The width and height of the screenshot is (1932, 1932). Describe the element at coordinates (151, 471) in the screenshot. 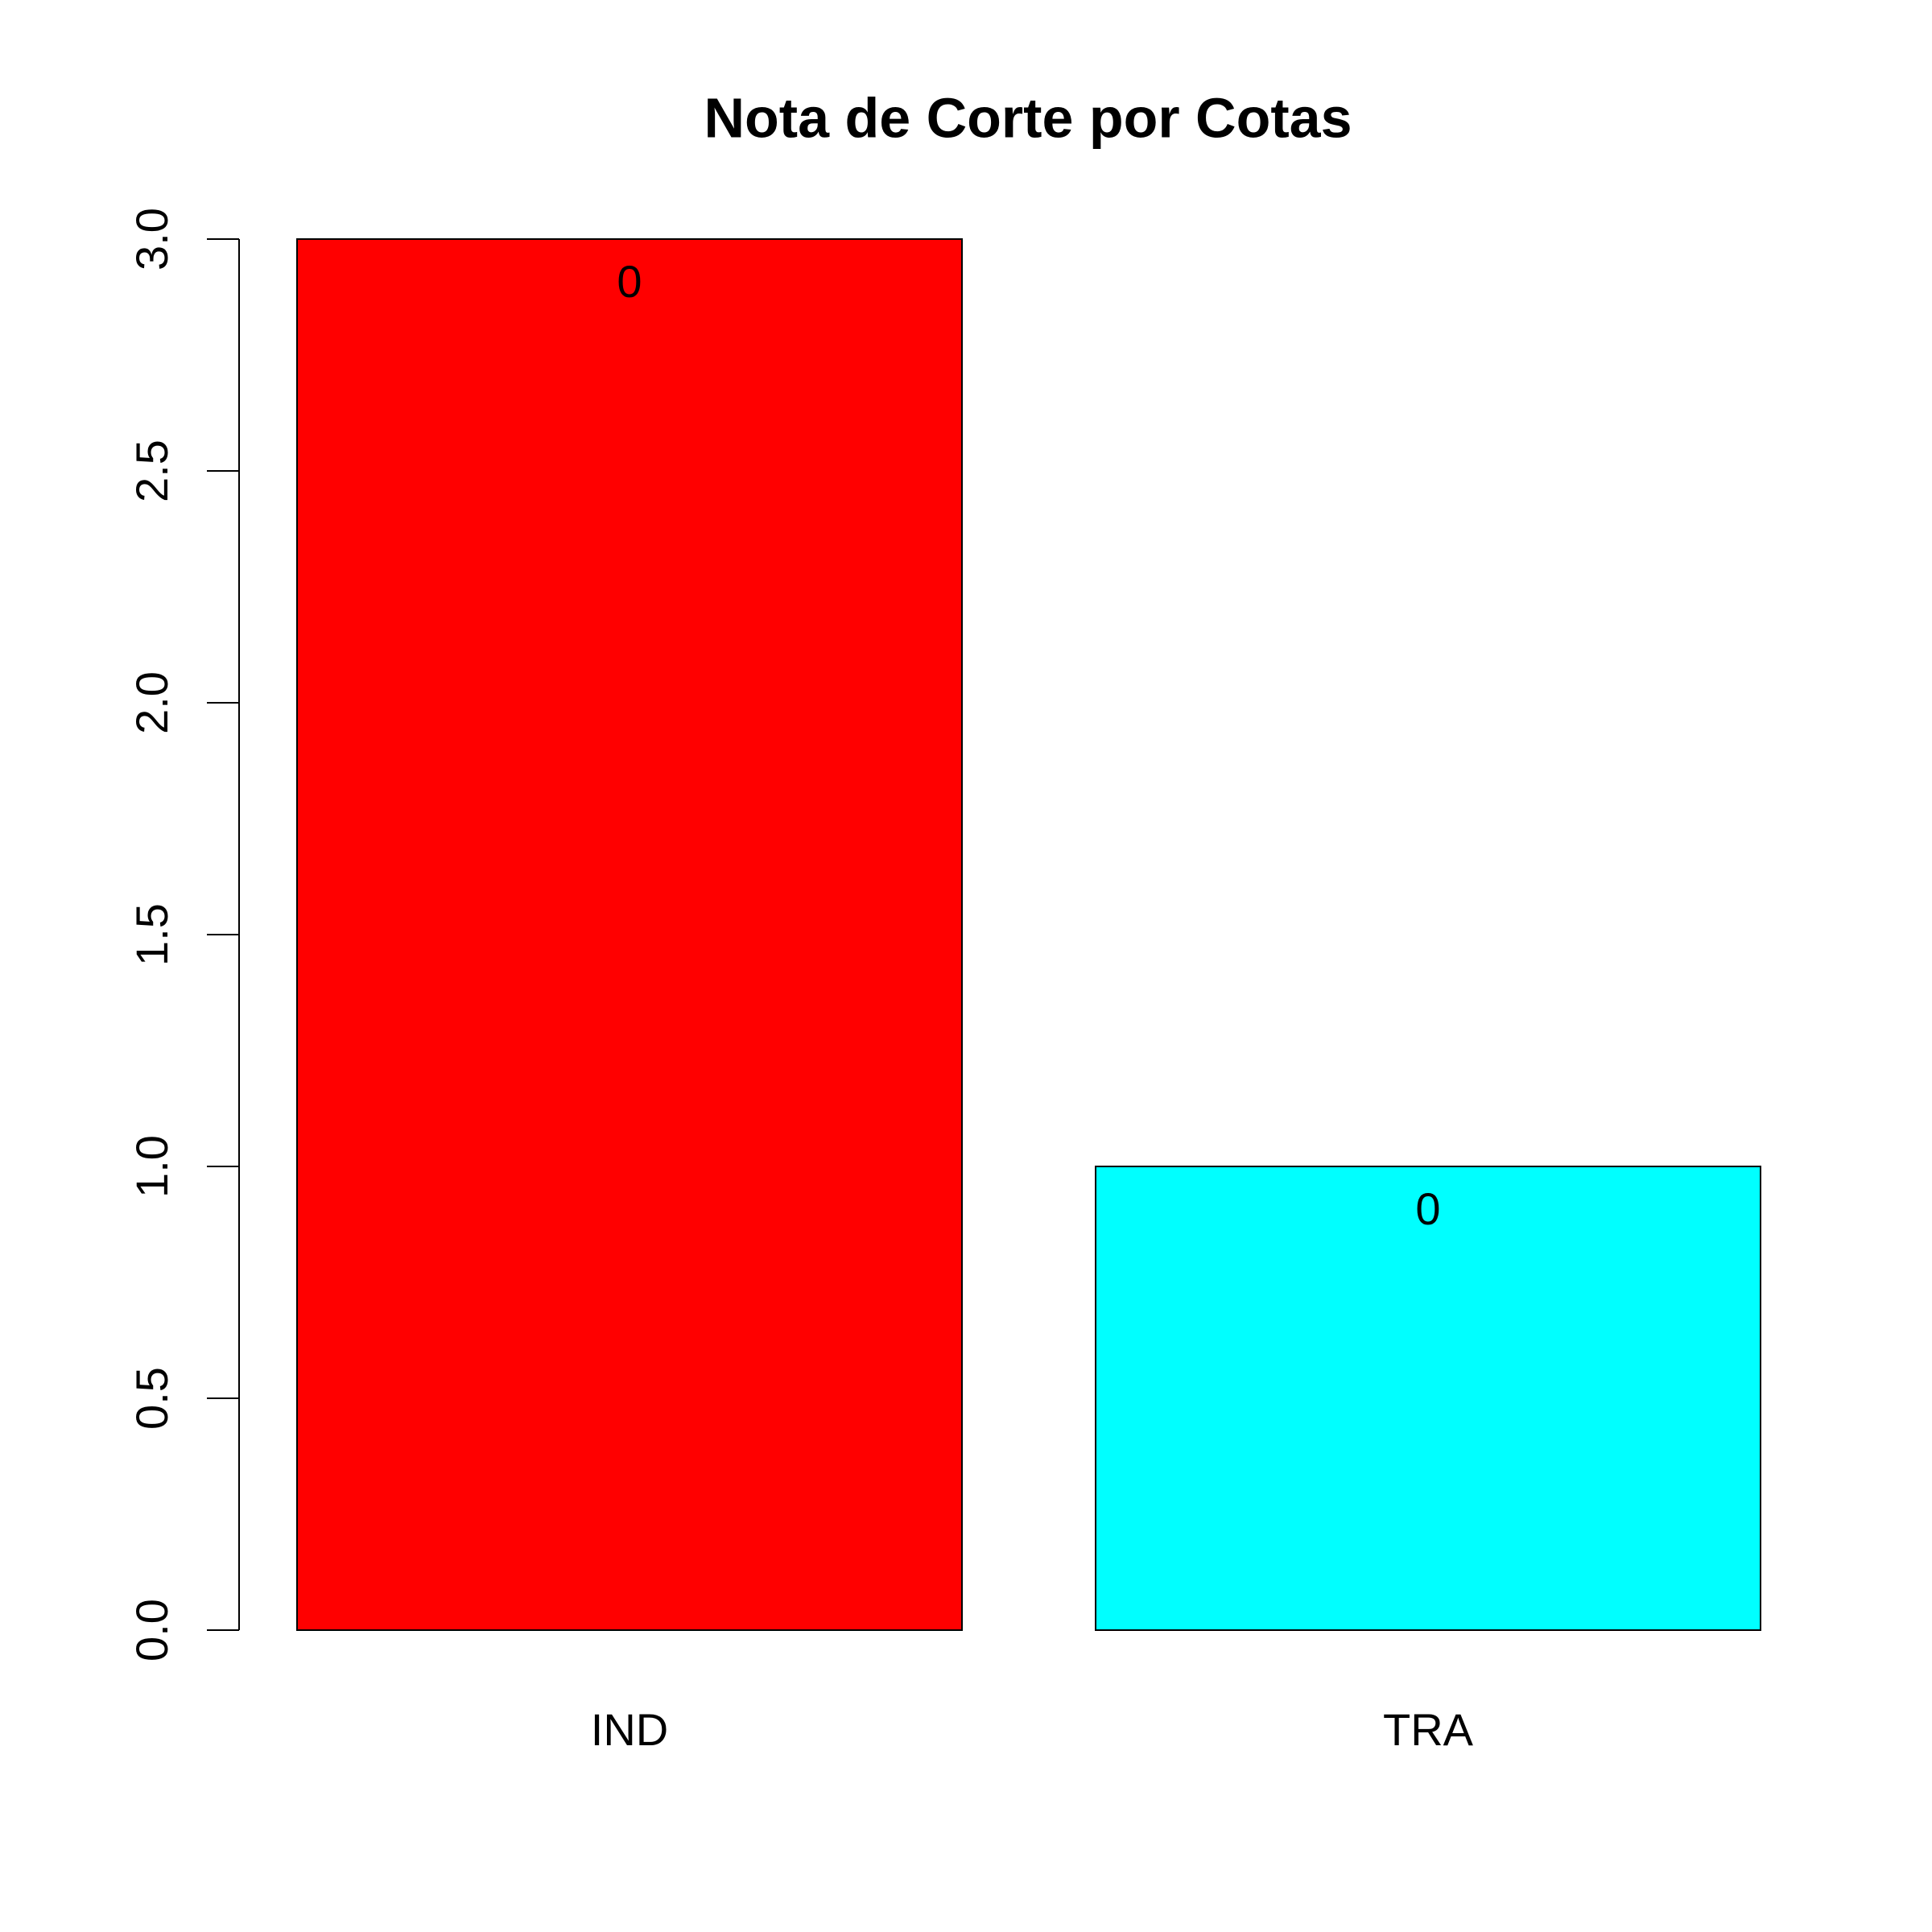

I see `y-tick-label: 2.5` at that location.